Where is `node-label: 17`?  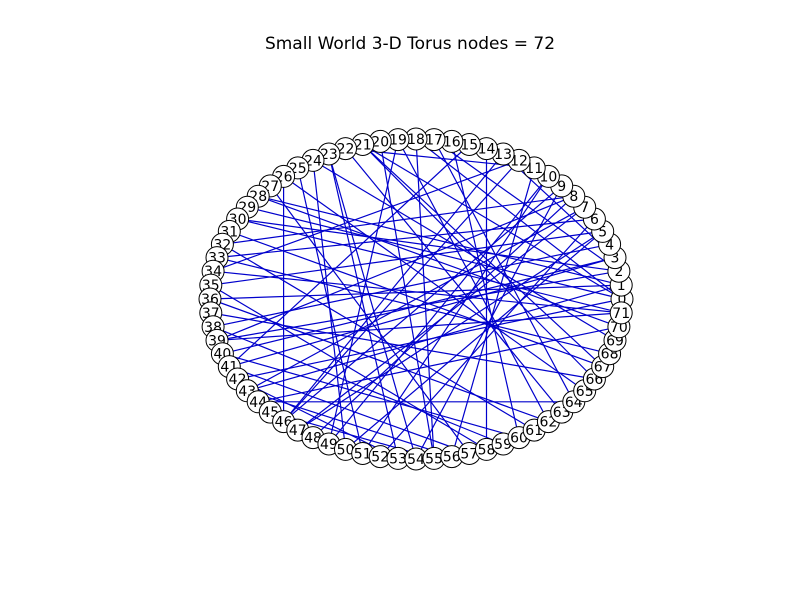
node-label: 17 is located at coordinates (434, 141).